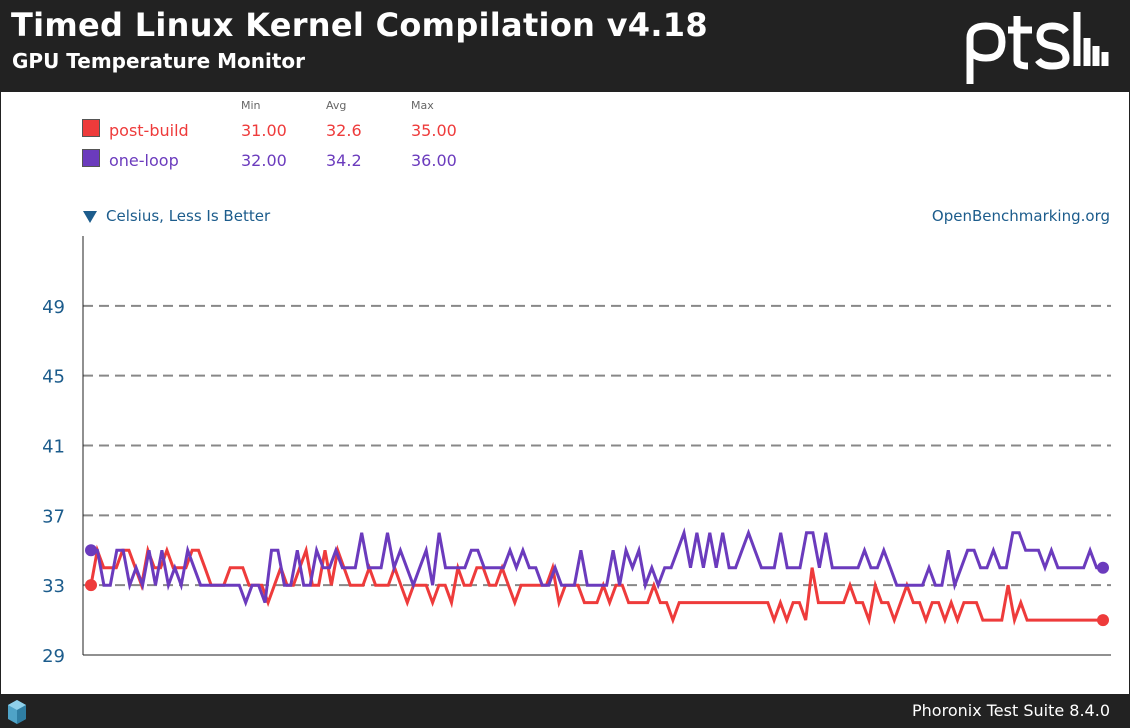 This screenshot has height=728, width=1130. I want to click on chart-title: Timed Linux Kernel Compilation v4.18, so click(359, 25).